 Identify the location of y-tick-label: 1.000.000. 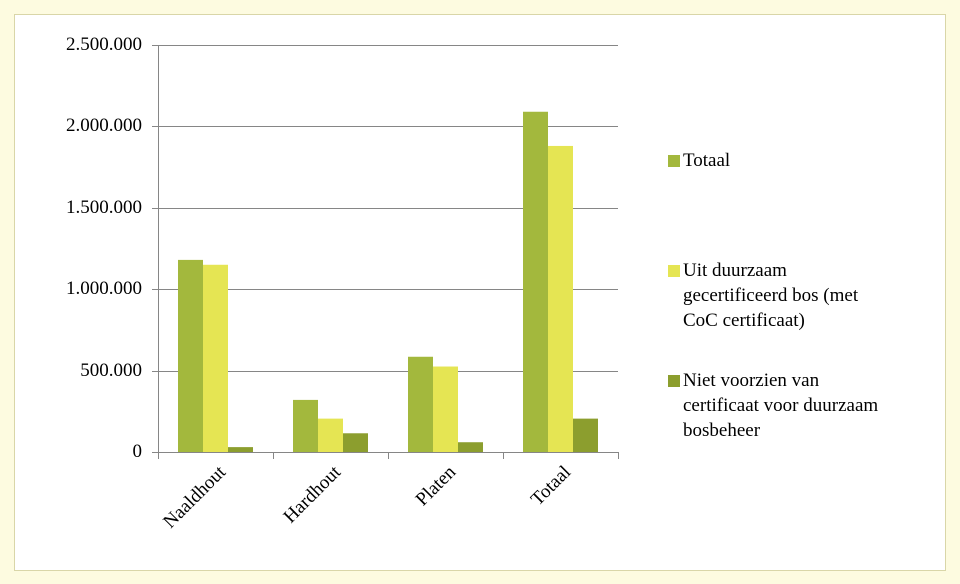
(104, 288).